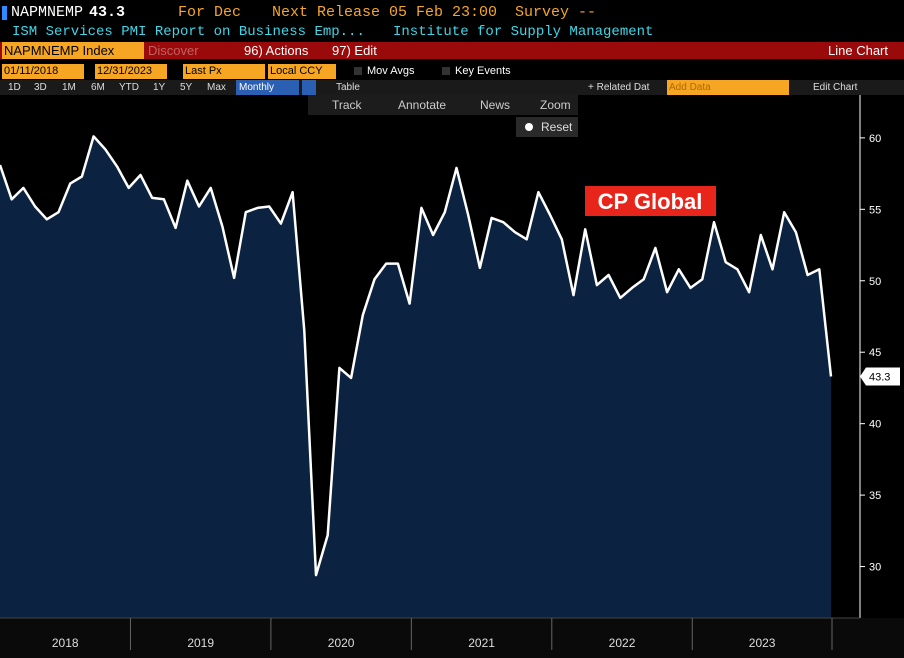  I want to click on reset-icon, so click(529, 127).